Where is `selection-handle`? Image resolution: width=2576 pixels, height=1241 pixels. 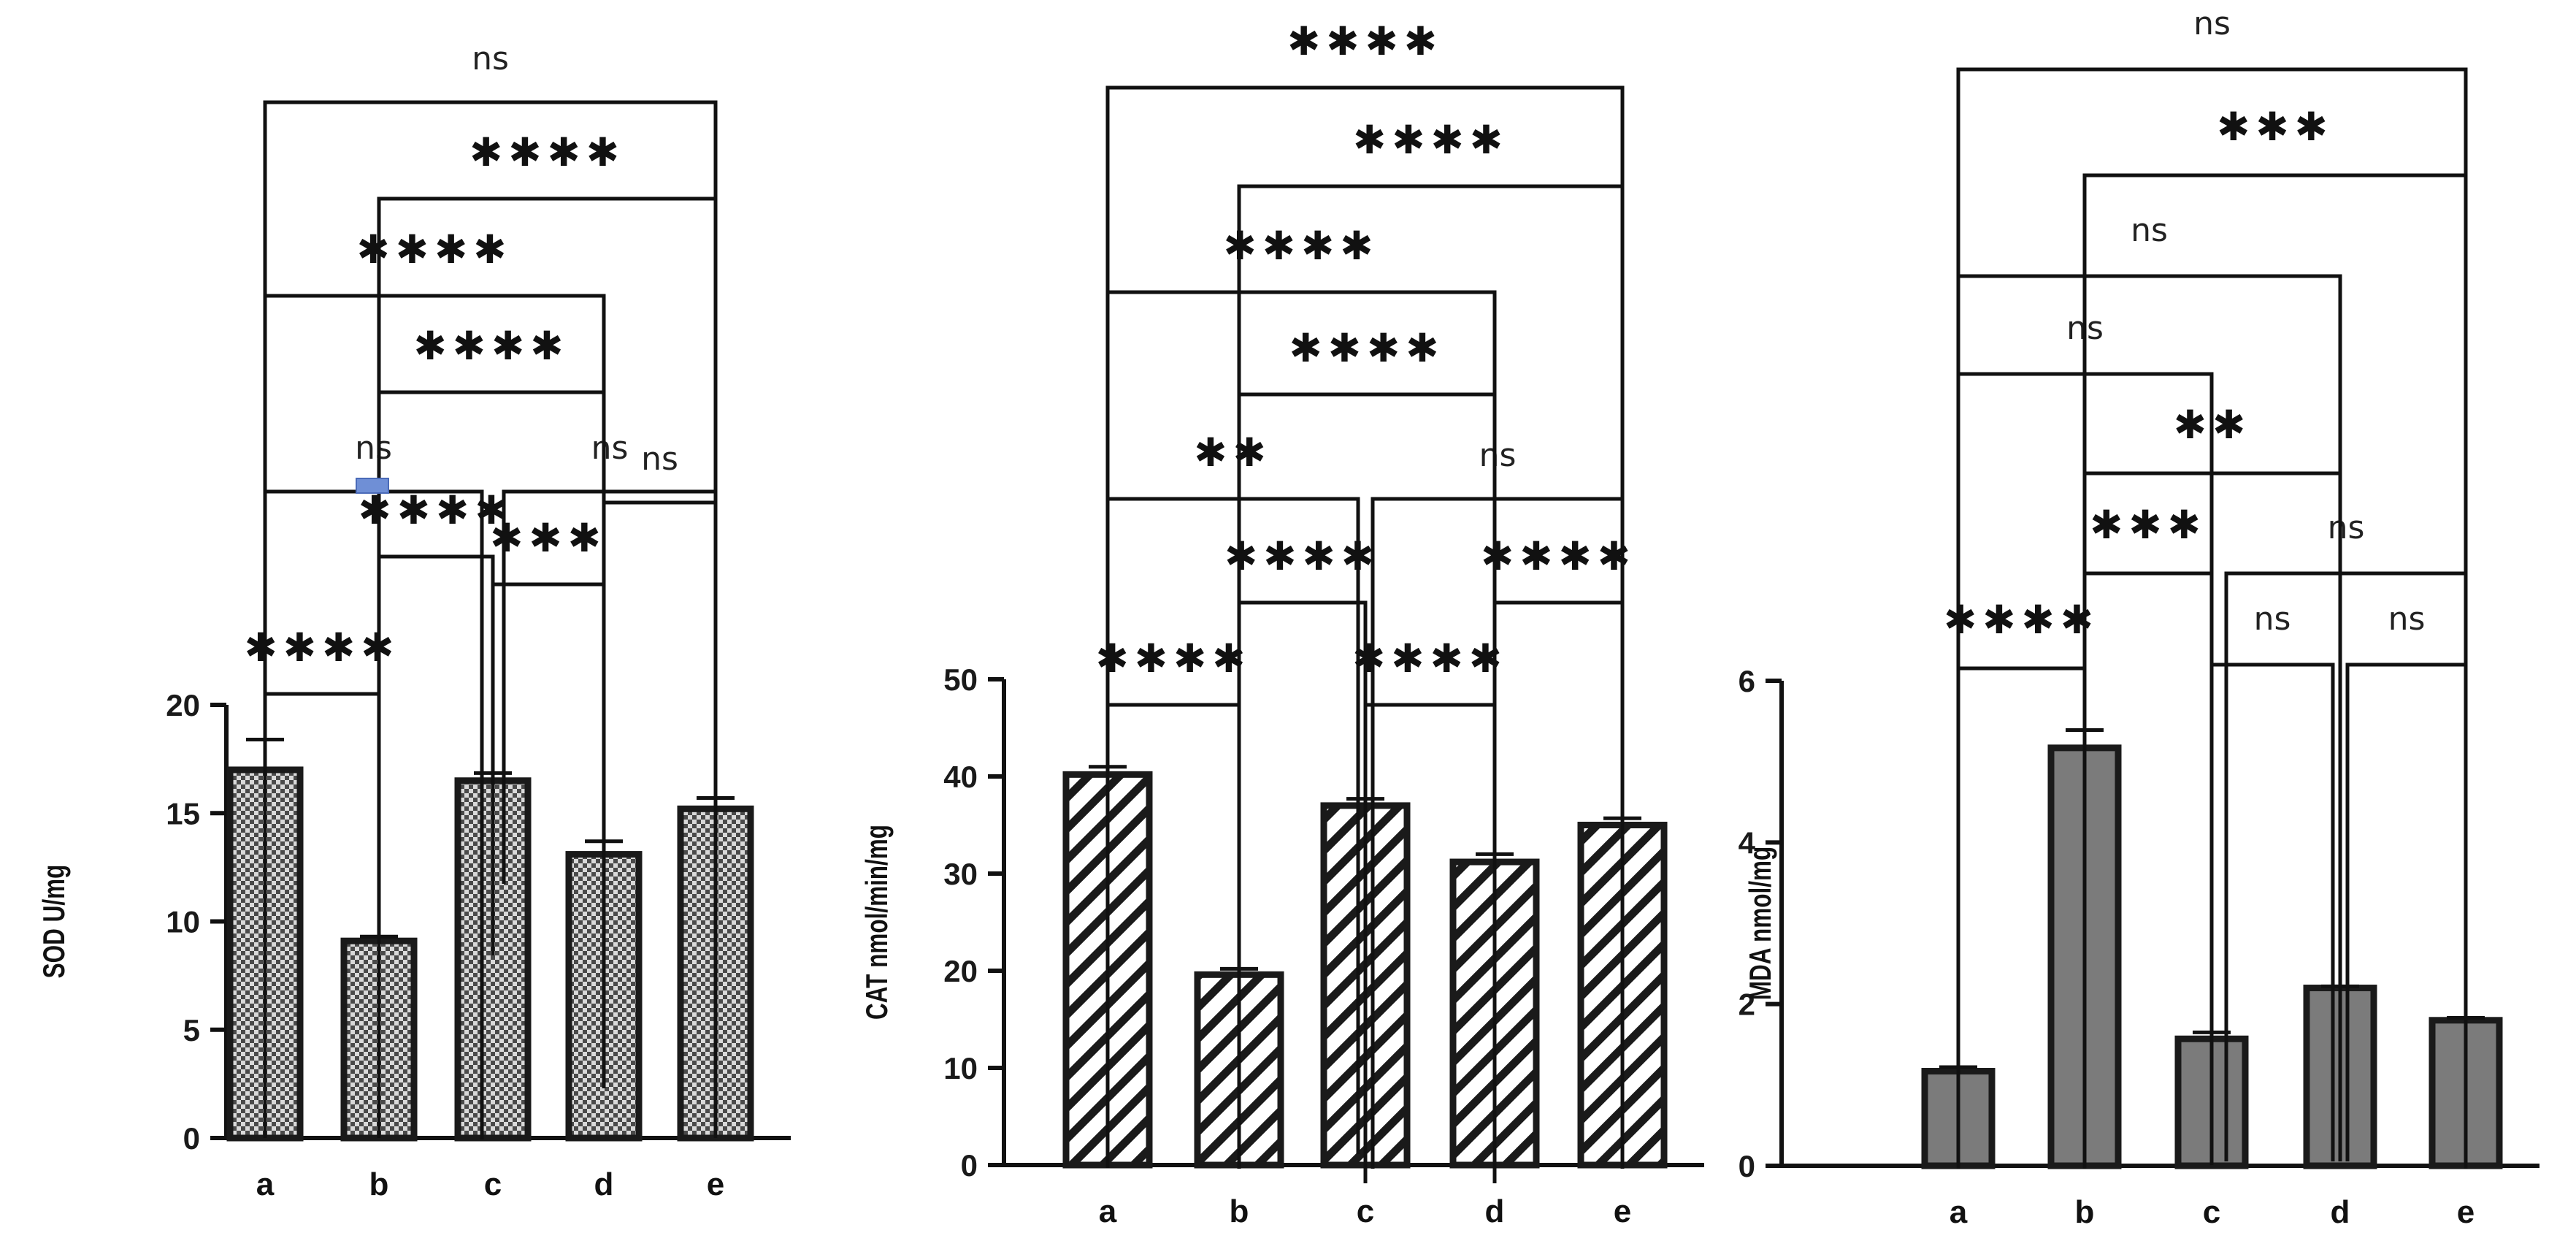
selection-handle is located at coordinates (372, 486).